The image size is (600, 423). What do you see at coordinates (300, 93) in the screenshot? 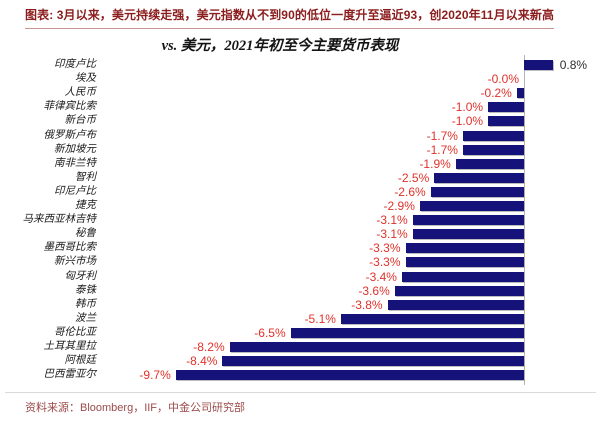
I see `chart-row: 人民币 -0.2%` at bounding box center [300, 93].